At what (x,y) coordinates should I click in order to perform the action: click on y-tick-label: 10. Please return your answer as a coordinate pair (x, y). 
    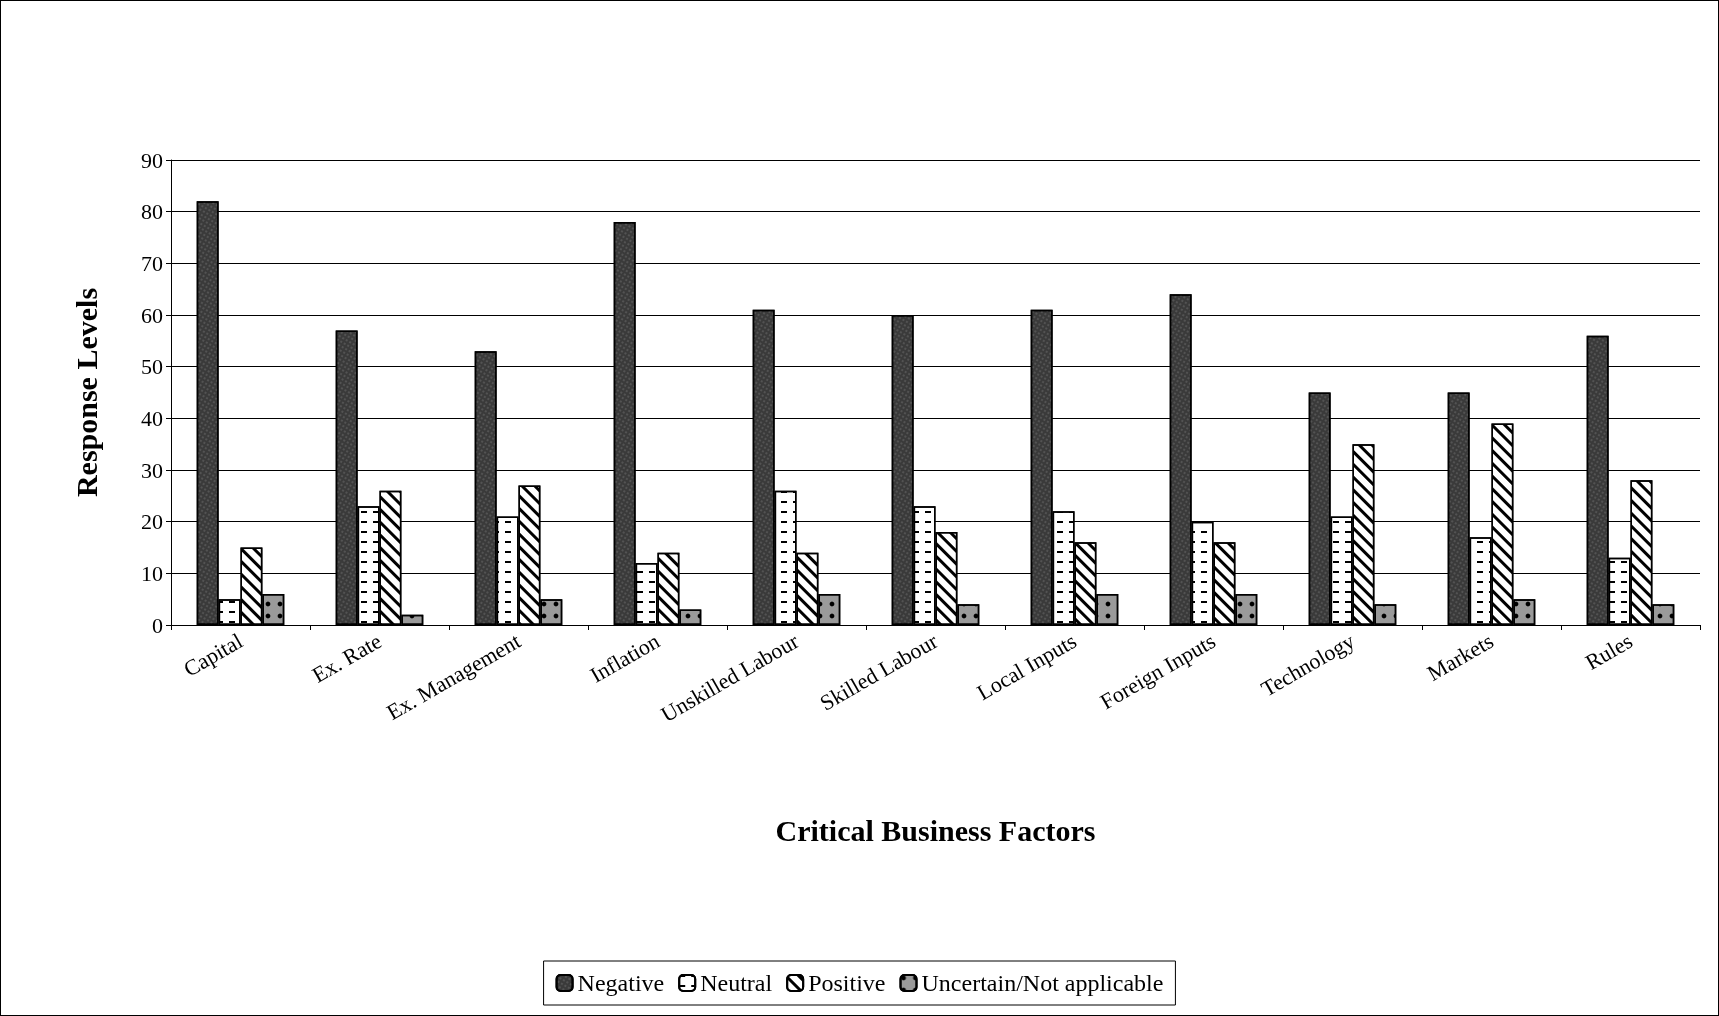
    Looking at the image, I should click on (152, 573).